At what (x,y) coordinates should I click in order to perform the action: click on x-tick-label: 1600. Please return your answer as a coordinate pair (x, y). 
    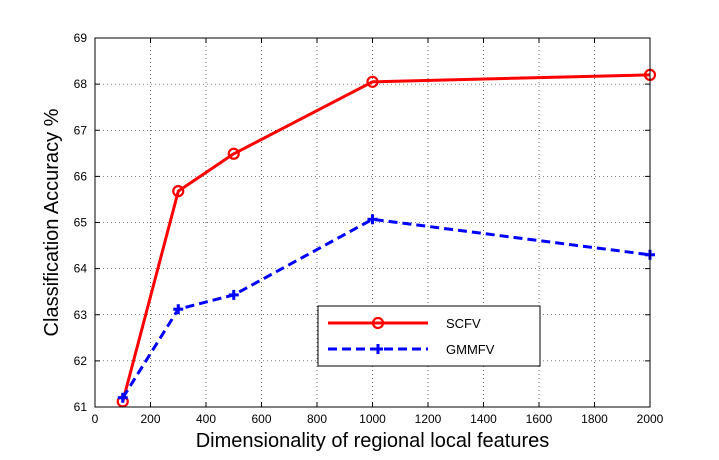
    Looking at the image, I should click on (539, 419).